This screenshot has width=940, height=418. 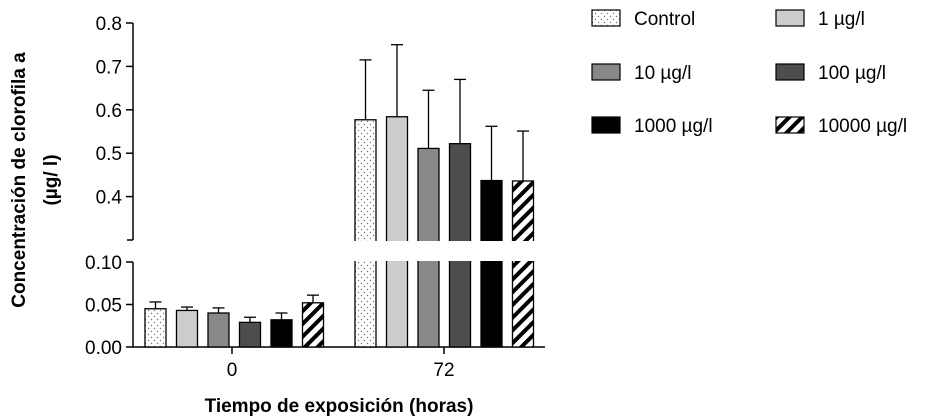 I want to click on legend-label-medium-gray: 10 µg/l, so click(x=662, y=73).